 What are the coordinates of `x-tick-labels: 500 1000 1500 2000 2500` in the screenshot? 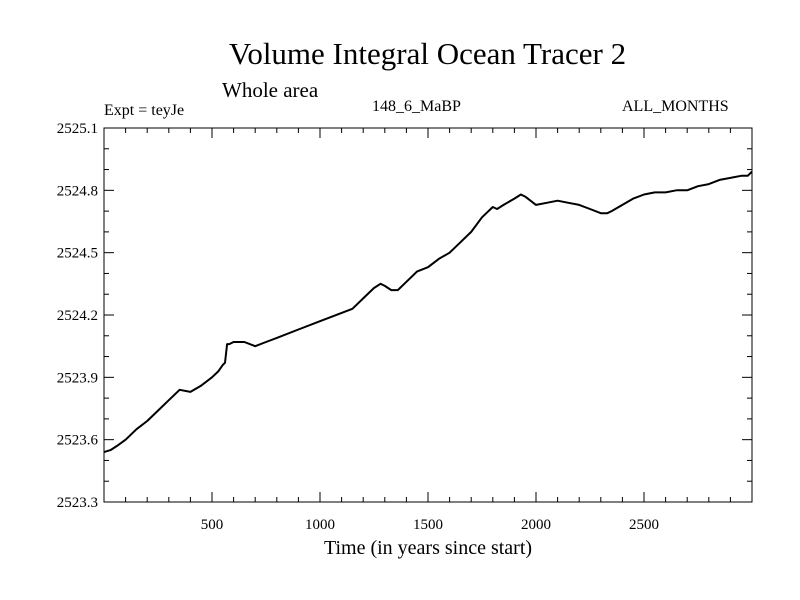 It's located at (430, 525).